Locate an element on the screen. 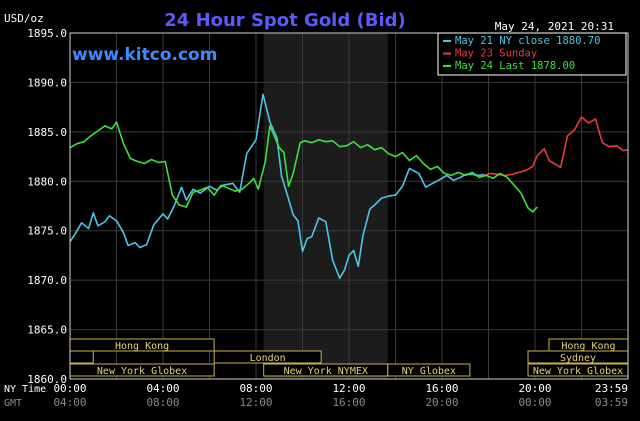  y-tick-label: 1865.0 is located at coordinates (47, 330).